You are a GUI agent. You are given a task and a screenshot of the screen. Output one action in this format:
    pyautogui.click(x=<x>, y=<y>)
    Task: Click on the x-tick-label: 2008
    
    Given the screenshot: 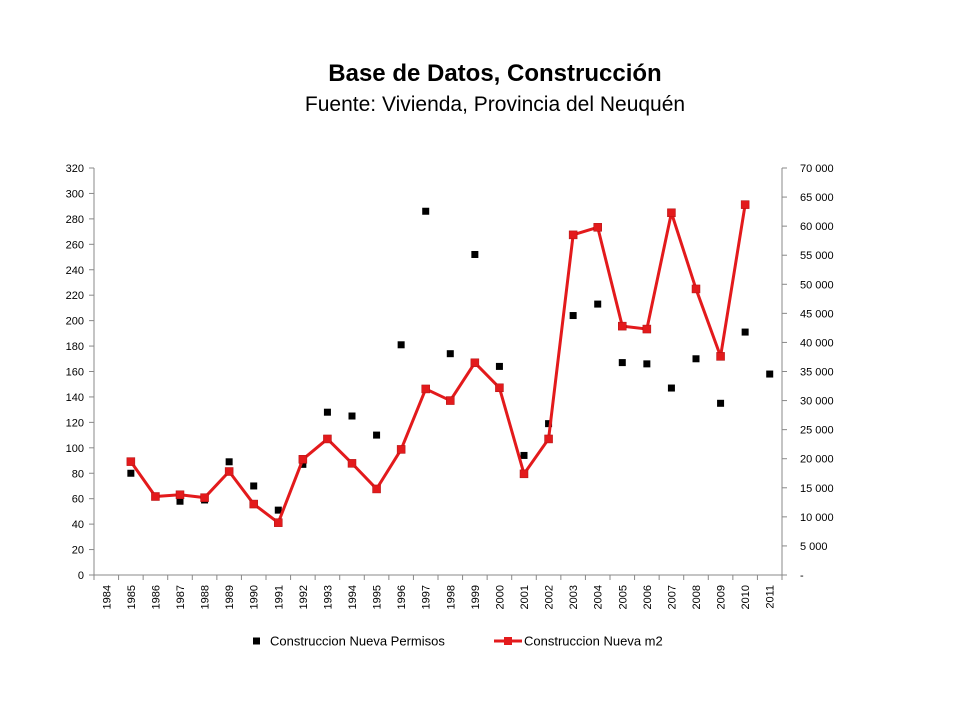 What is the action you would take?
    pyautogui.click(x=697, y=597)
    